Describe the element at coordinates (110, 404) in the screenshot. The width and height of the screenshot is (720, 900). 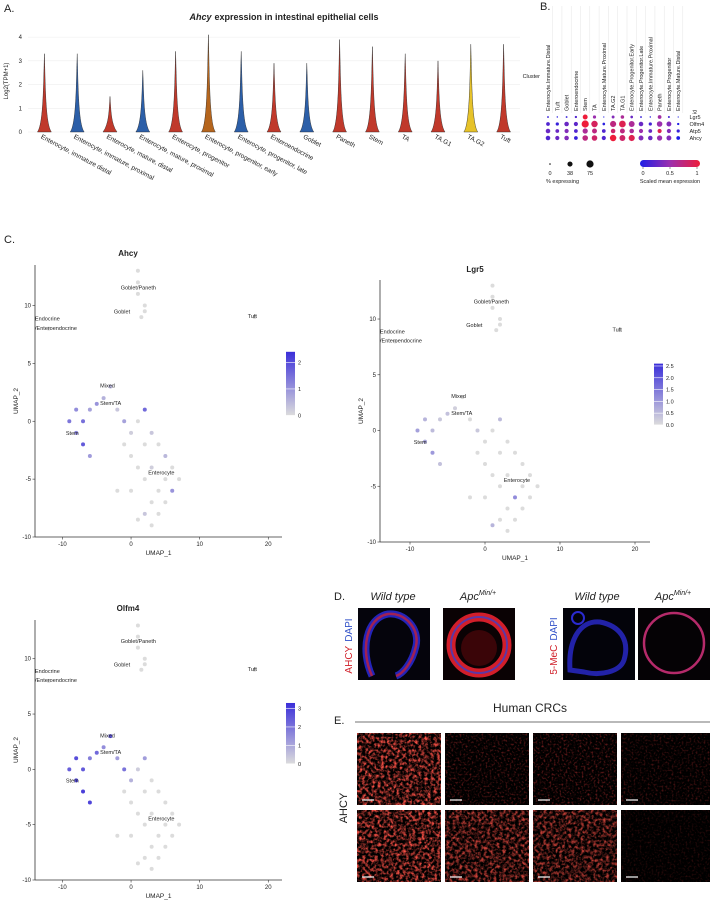
I see `cluster-annotation: Stem/TA` at that location.